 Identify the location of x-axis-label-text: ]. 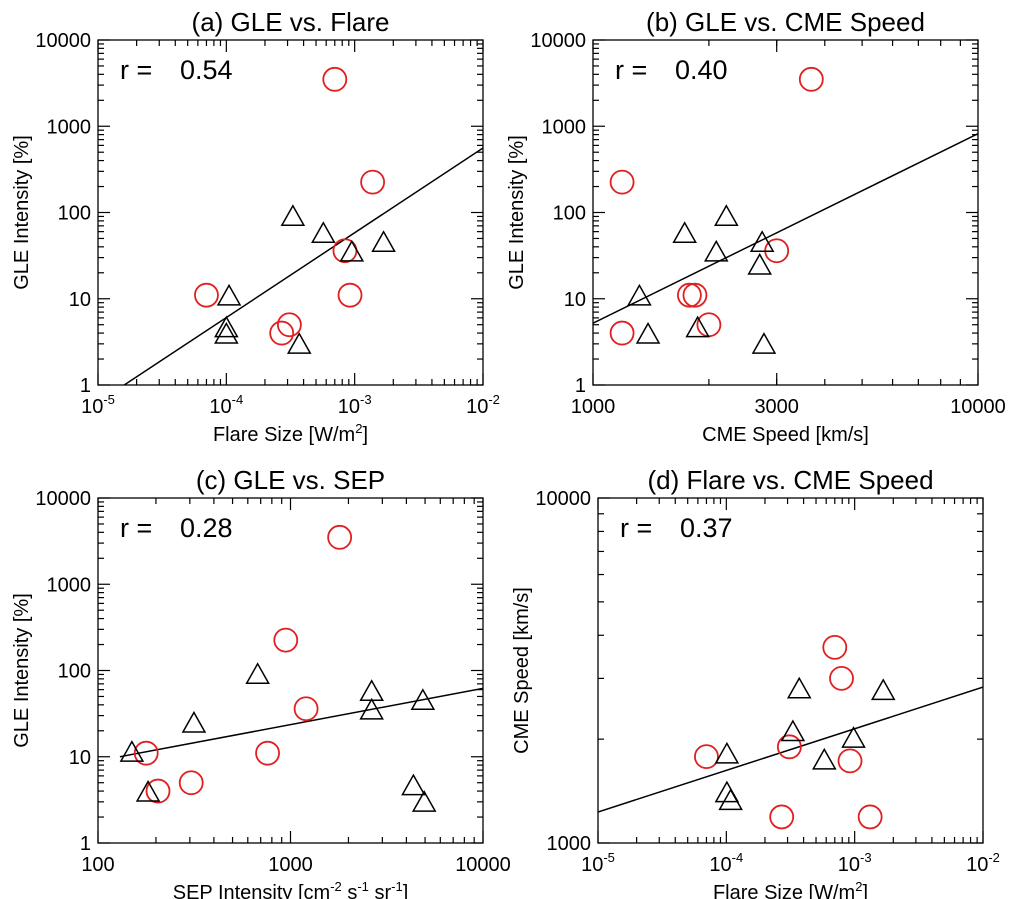
(406, 890).